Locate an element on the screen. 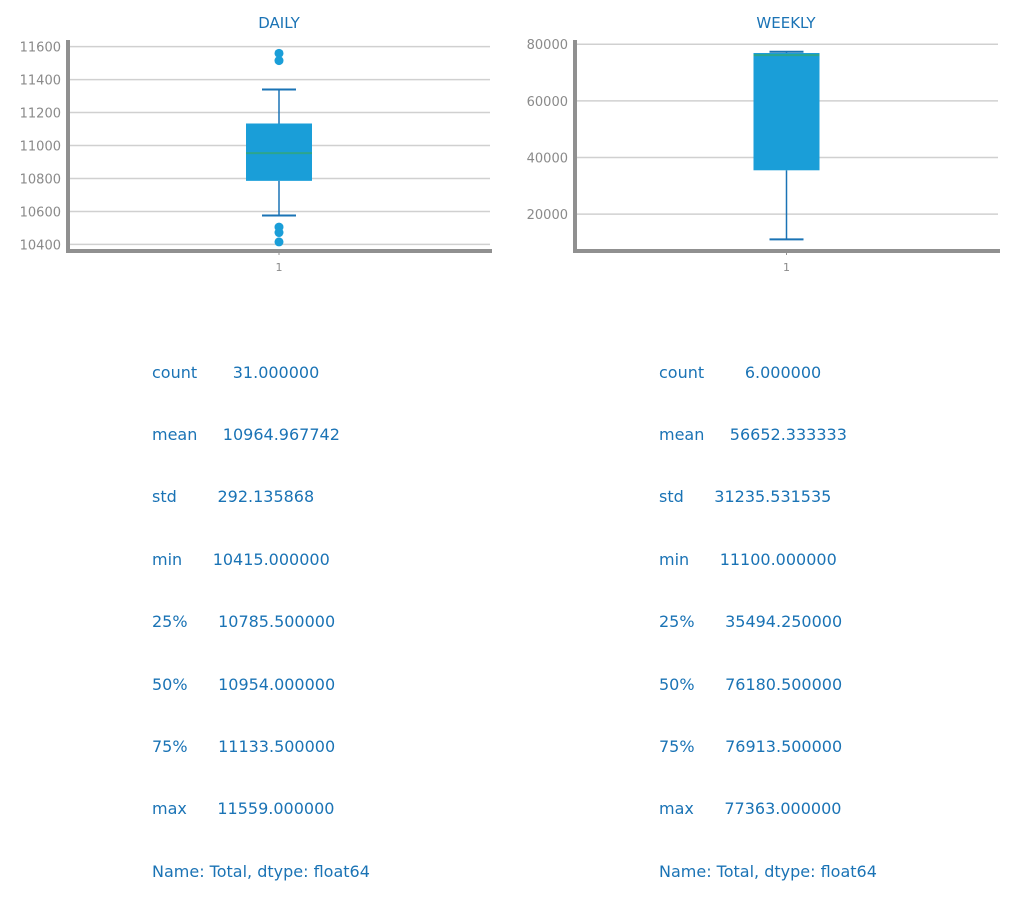  y-tick-label: 11000 is located at coordinates (40, 147).